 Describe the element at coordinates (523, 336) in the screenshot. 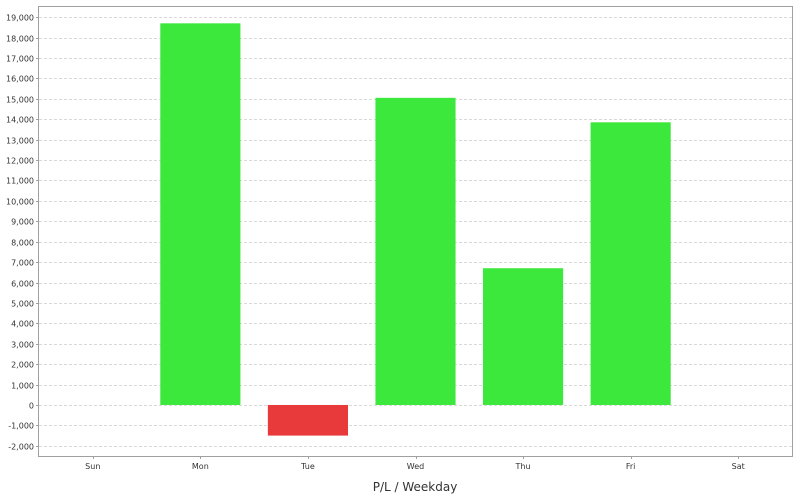

I see `bar-thu` at that location.